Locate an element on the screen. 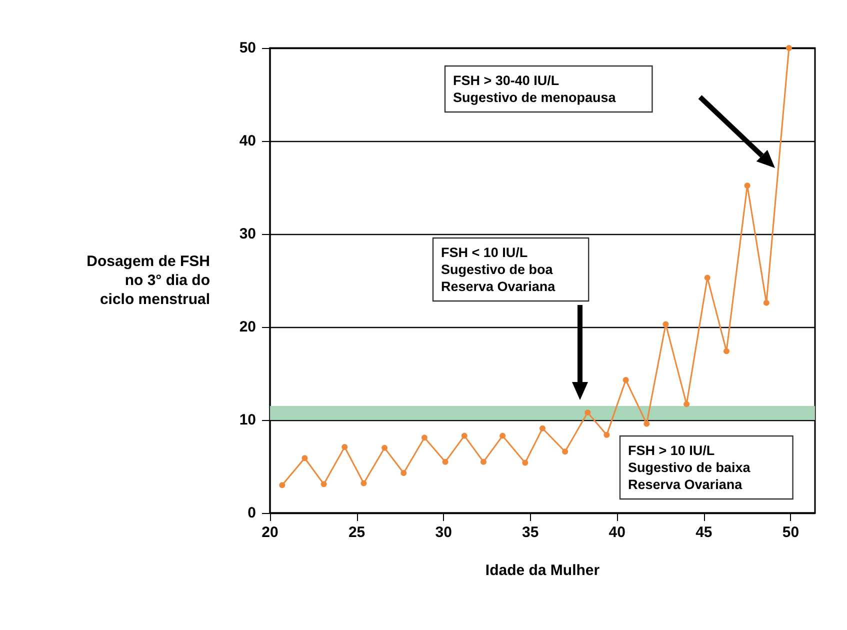 The image size is (847, 630). y-tick-label: 20 is located at coordinates (247, 327).